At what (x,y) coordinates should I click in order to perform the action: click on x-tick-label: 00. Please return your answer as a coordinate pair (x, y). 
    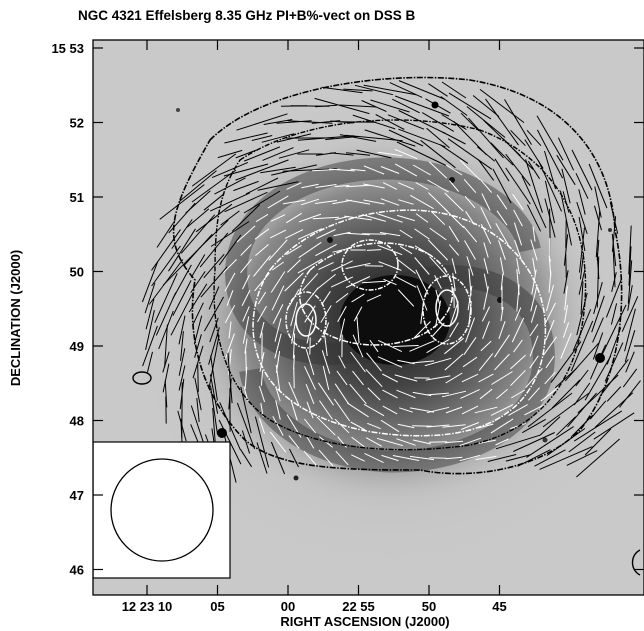
    Looking at the image, I should click on (288, 606).